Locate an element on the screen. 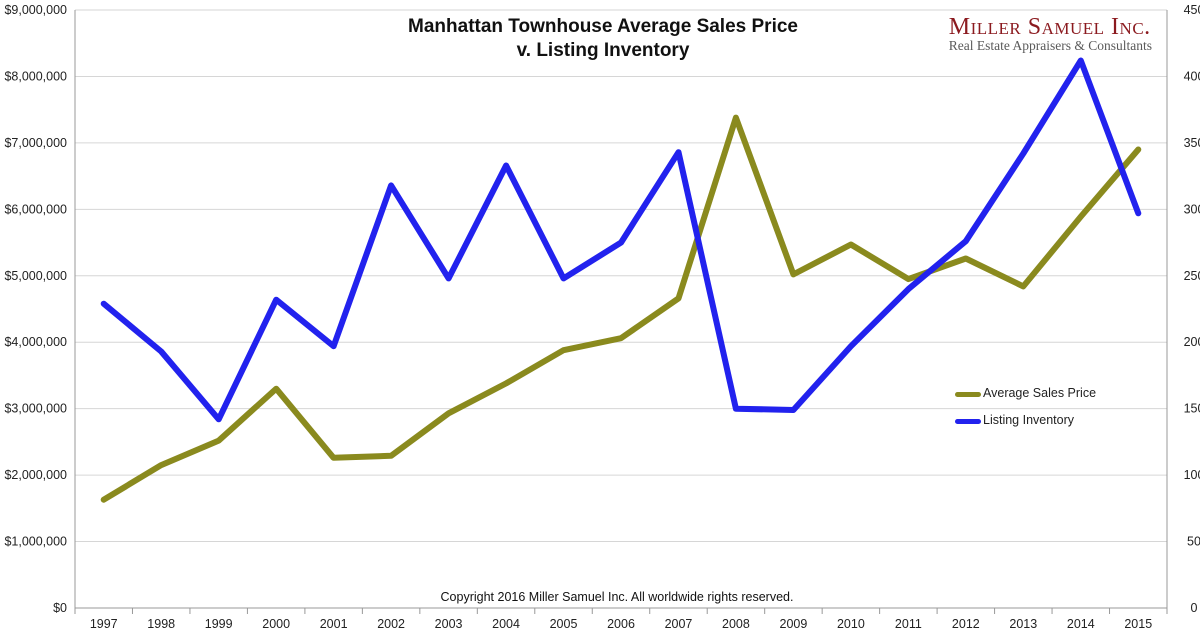 The height and width of the screenshot is (632, 1200). y-right-tick-label: 300 is located at coordinates (1192, 209).